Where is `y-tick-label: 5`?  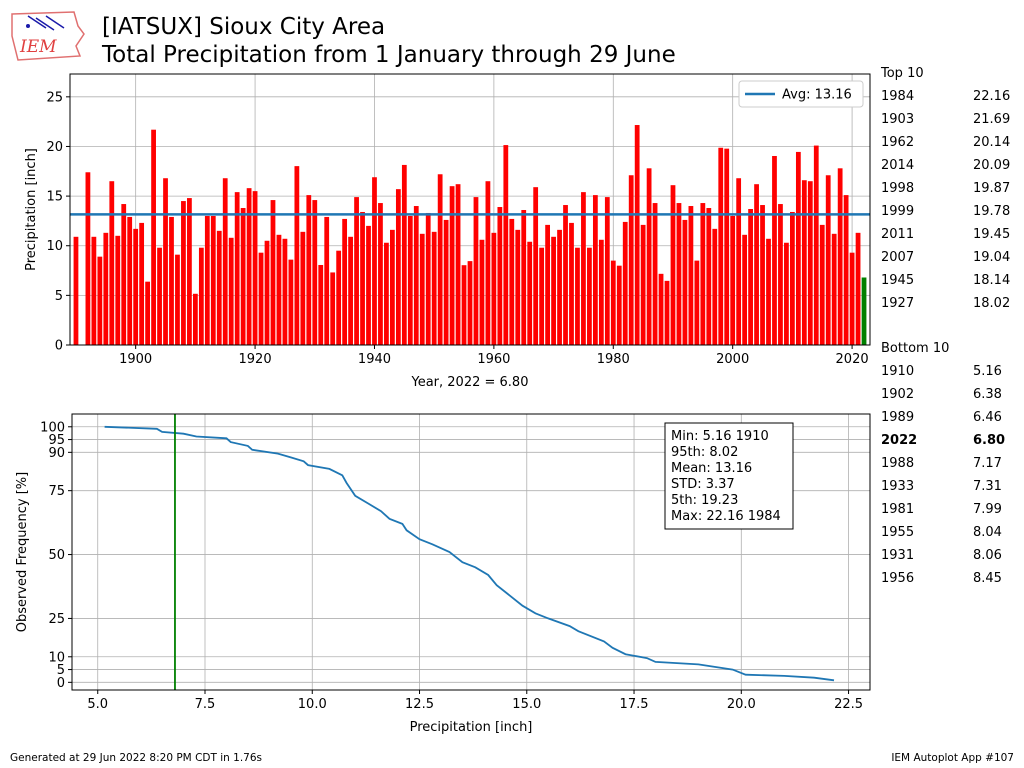
y-tick-label: 5 is located at coordinates (61, 670).